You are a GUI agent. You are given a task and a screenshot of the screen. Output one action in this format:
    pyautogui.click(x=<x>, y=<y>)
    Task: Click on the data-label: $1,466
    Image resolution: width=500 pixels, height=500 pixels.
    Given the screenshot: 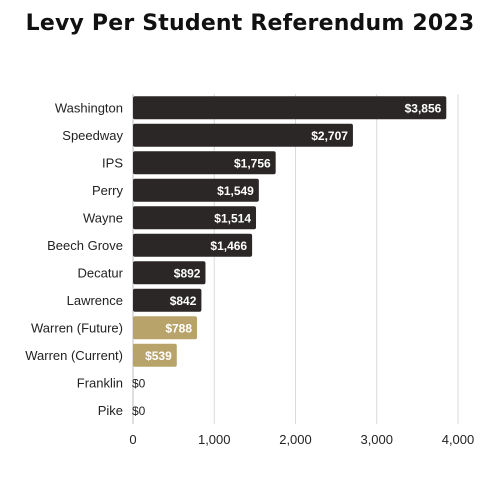 What is the action you would take?
    pyautogui.click(x=228, y=246)
    